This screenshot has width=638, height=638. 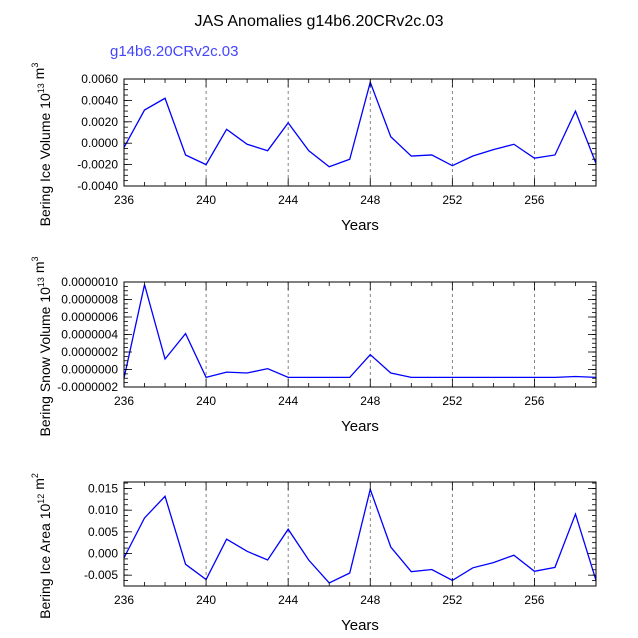 I want to click on y-axis-label: Bering Ice Area 1012 m2, so click(x=41, y=546).